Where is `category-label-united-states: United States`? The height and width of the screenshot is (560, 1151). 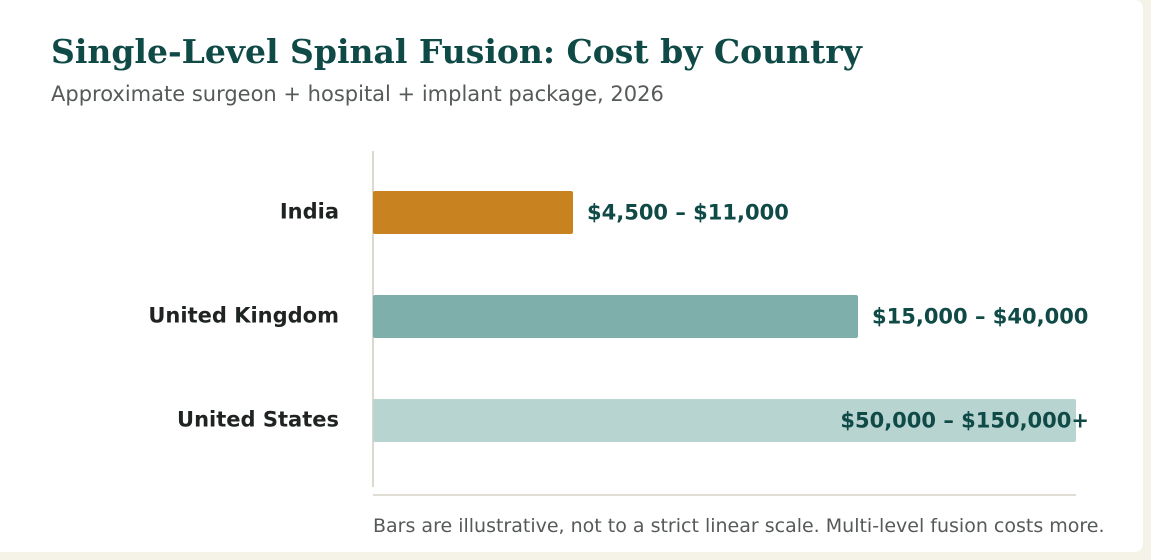 category-label-united-states: United States is located at coordinates (258, 420).